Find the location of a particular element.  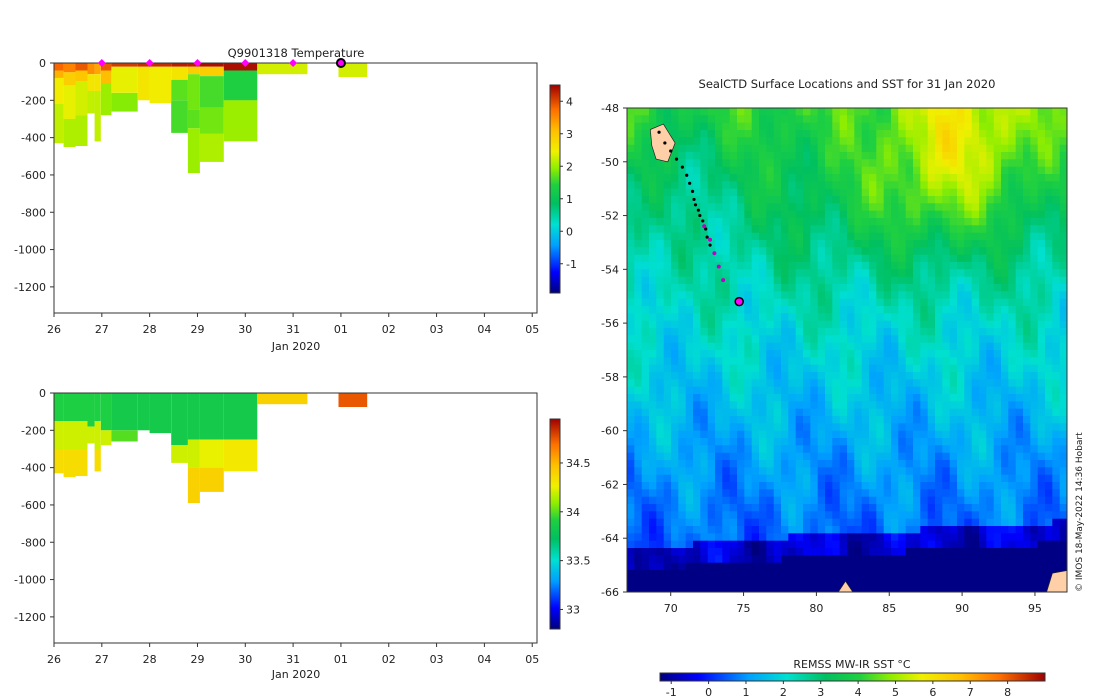

imos-credit: © IMOS 18-May-2022 14:36 Hobart is located at coordinates (1080, 512).